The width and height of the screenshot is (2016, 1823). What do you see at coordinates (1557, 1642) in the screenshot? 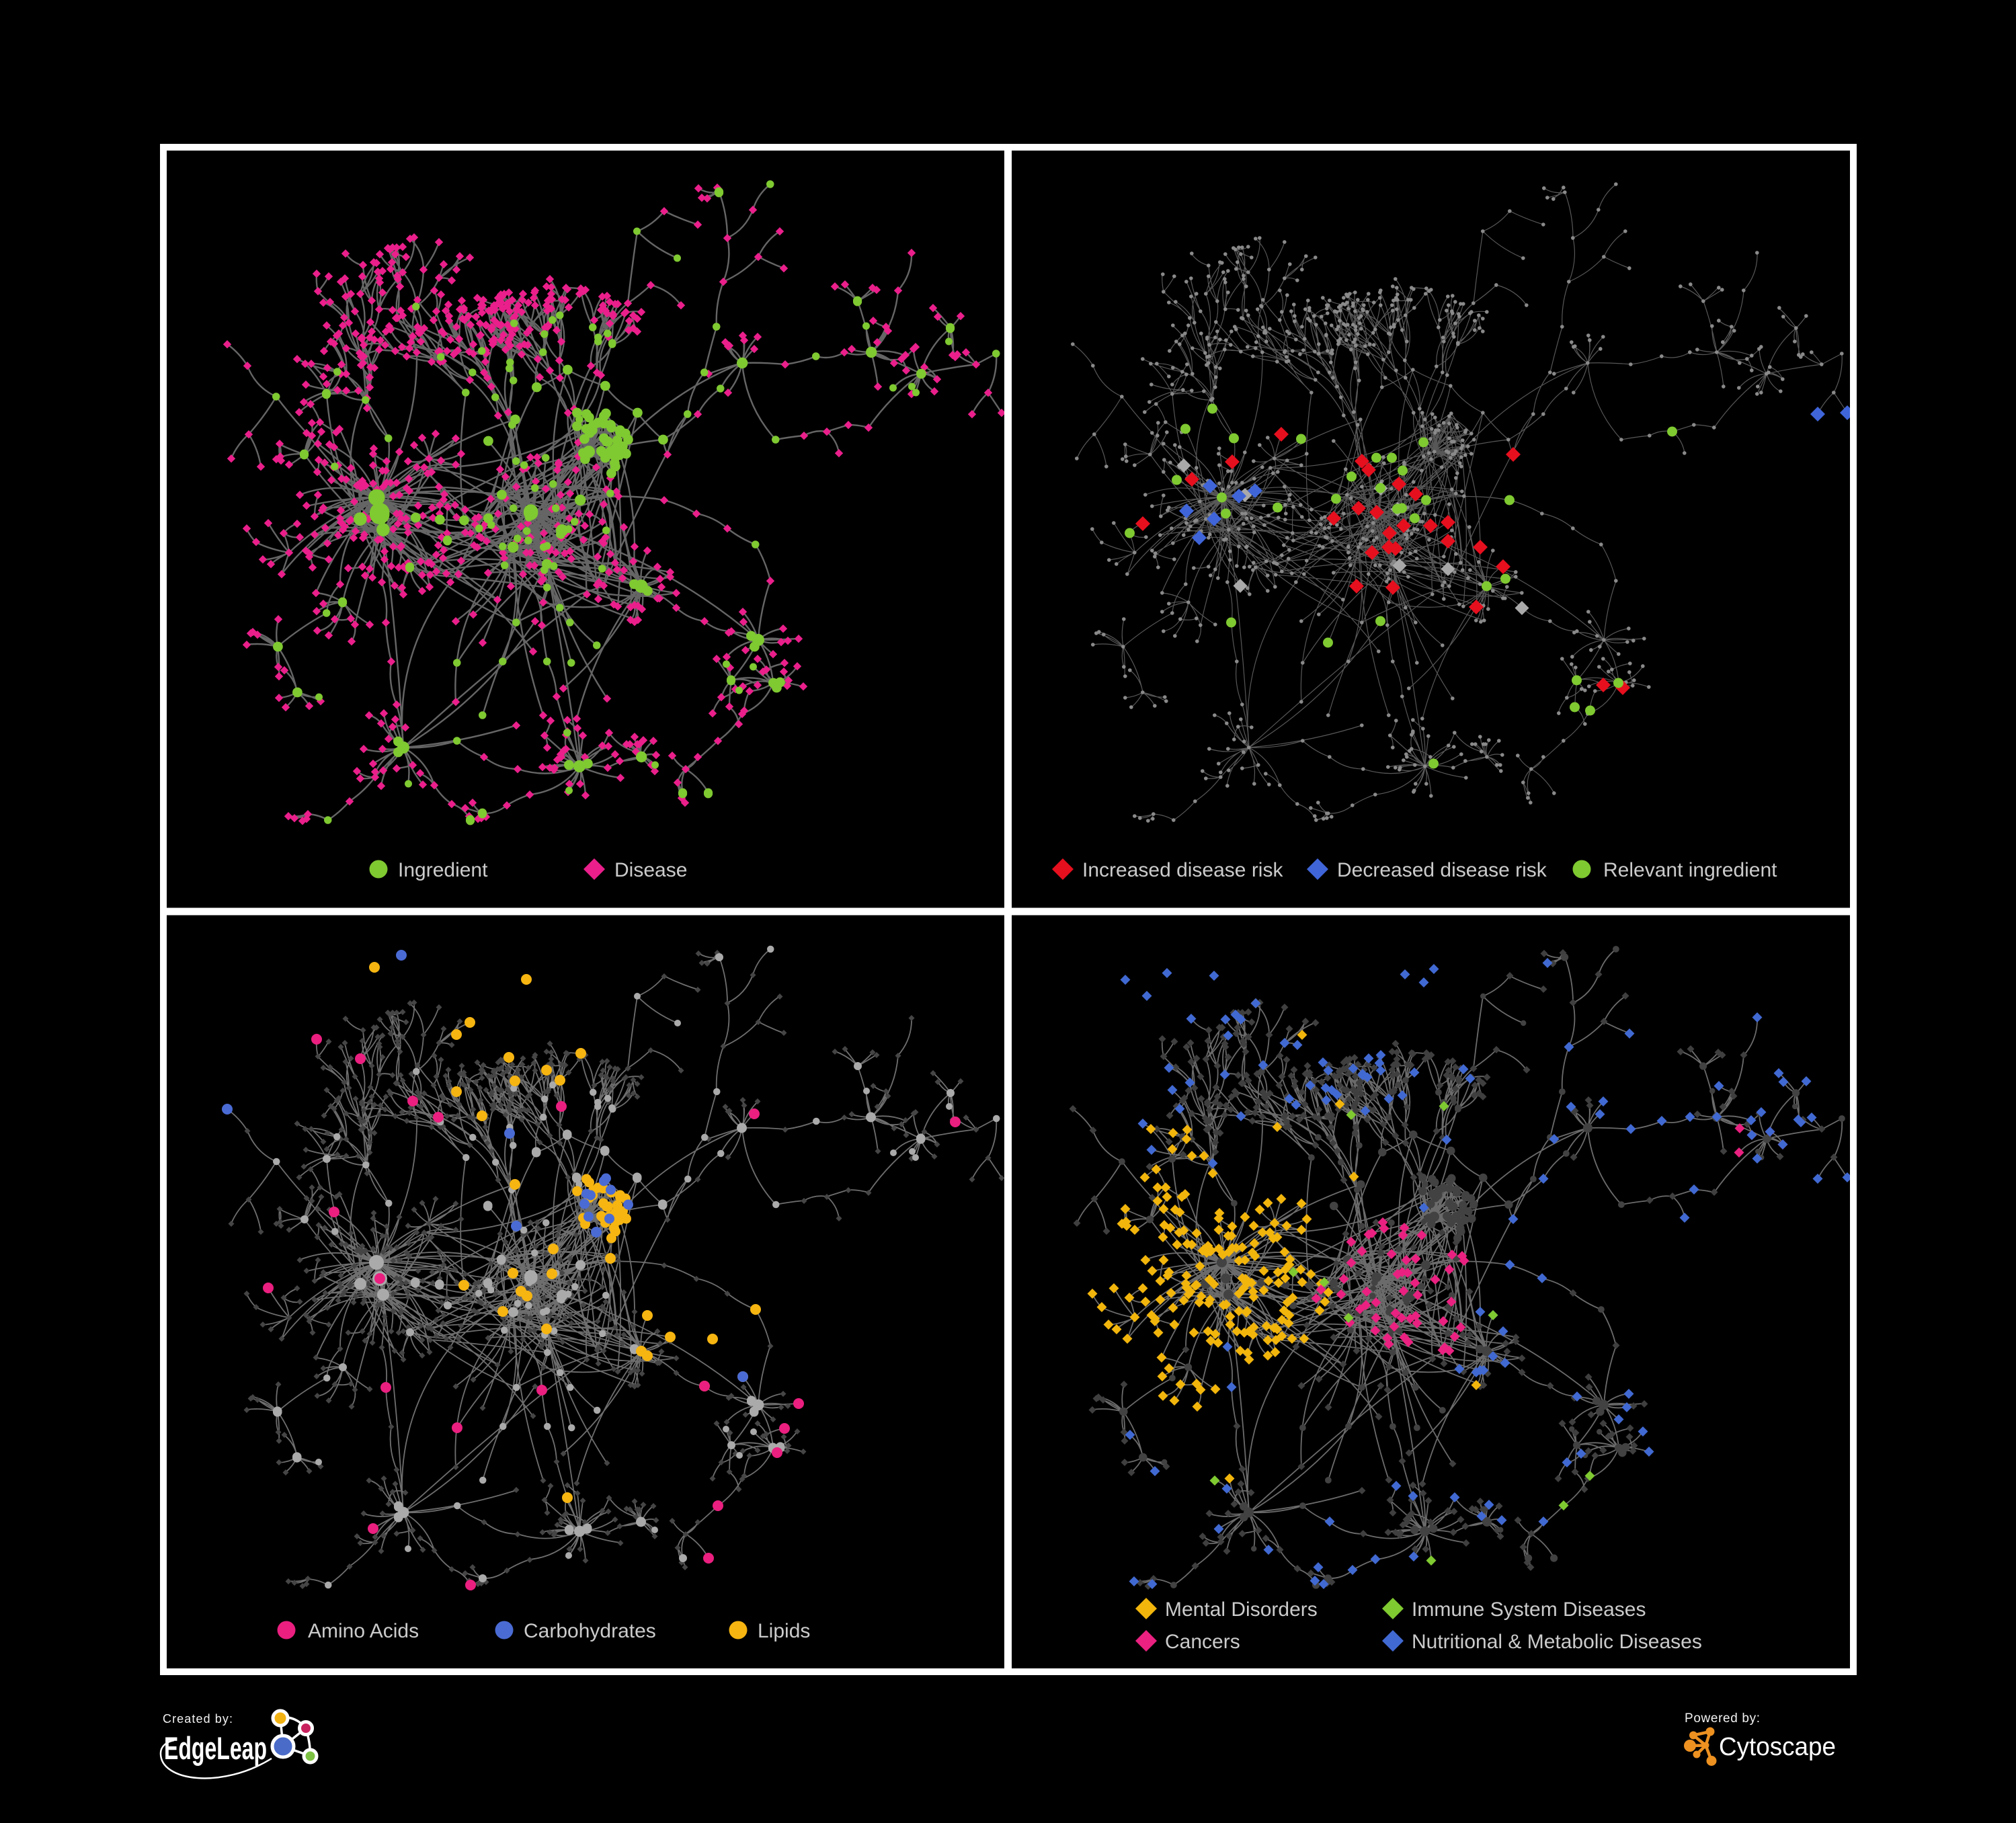
I see `svg-text:Nutritional & Metabolic Diseas: Nutritional & Metabolic Diseases` at bounding box center [1557, 1642].